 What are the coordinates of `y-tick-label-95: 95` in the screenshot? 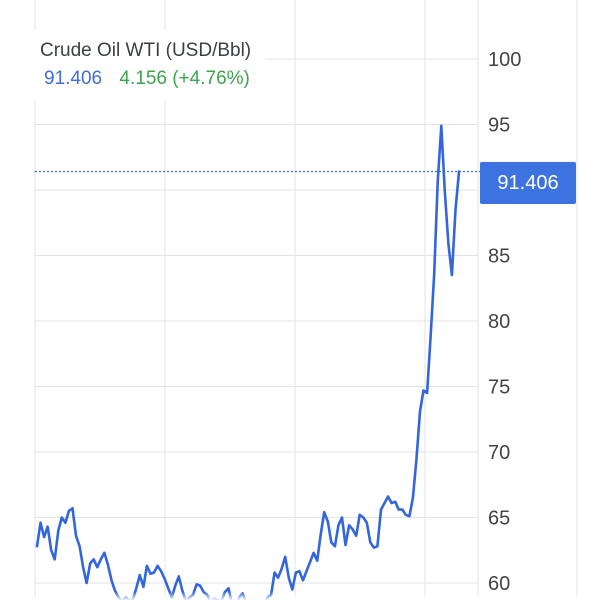 It's located at (499, 125).